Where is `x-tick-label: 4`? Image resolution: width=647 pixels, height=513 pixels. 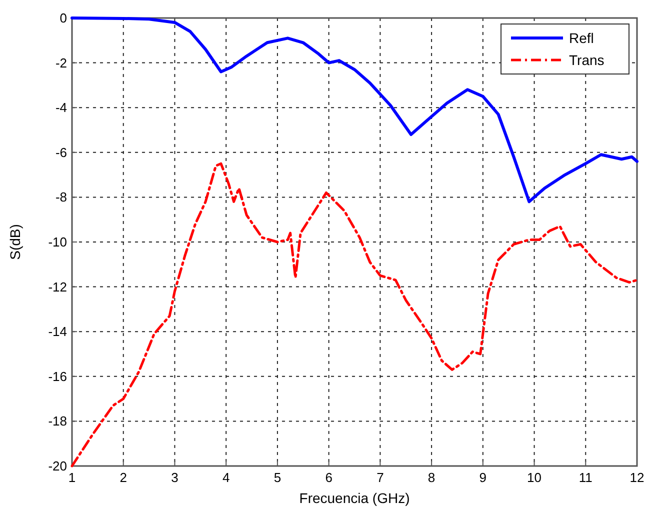
x-tick-label: 4 is located at coordinates (226, 477).